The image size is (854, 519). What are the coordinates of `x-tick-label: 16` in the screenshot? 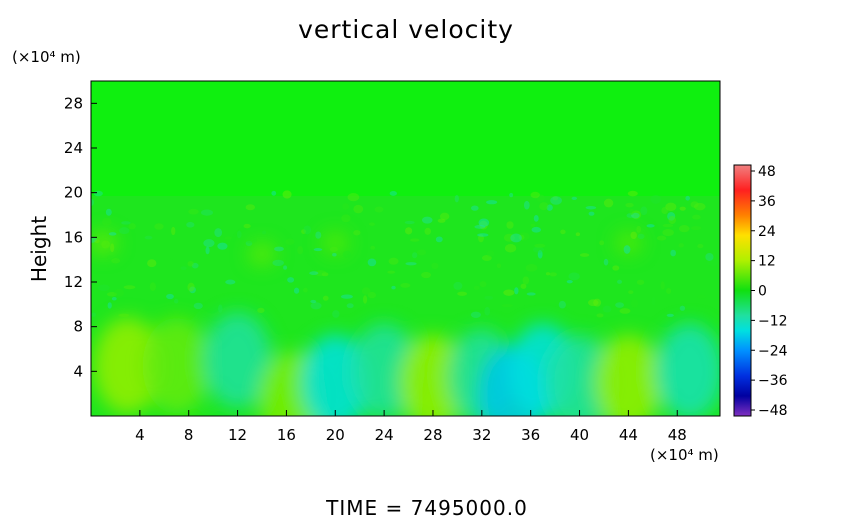 It's located at (286, 435).